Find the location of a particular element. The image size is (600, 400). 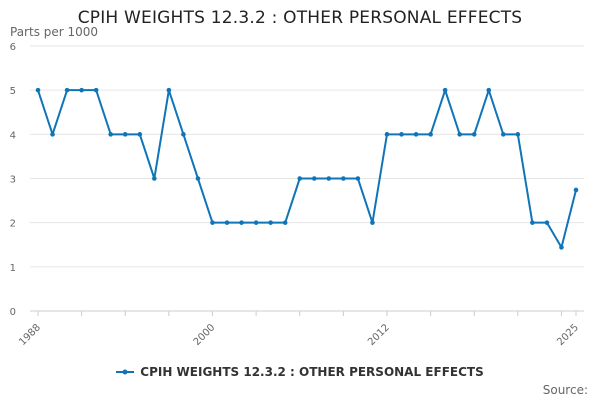

data-point-2006 is located at coordinates (300, 178).